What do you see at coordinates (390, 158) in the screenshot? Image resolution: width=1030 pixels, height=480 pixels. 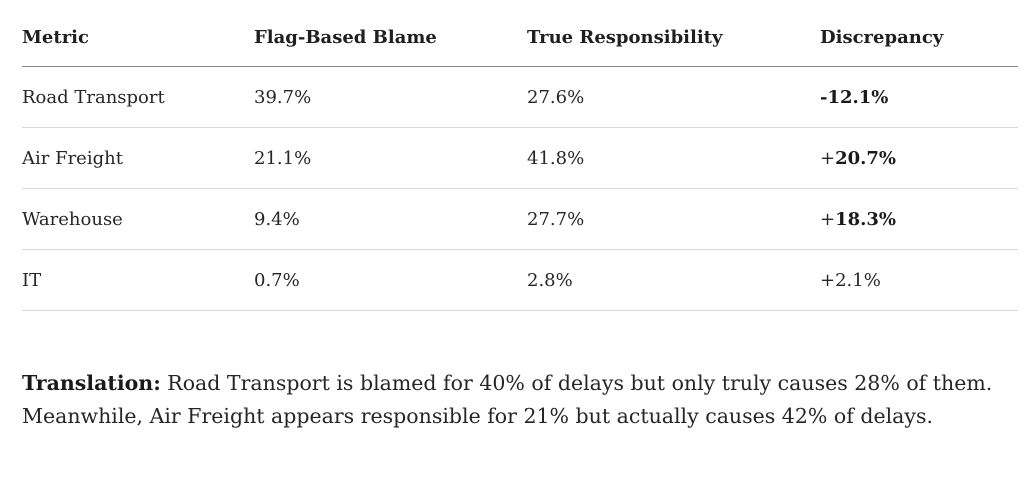 I see `flag-blame-cell: 21.1%` at bounding box center [390, 158].